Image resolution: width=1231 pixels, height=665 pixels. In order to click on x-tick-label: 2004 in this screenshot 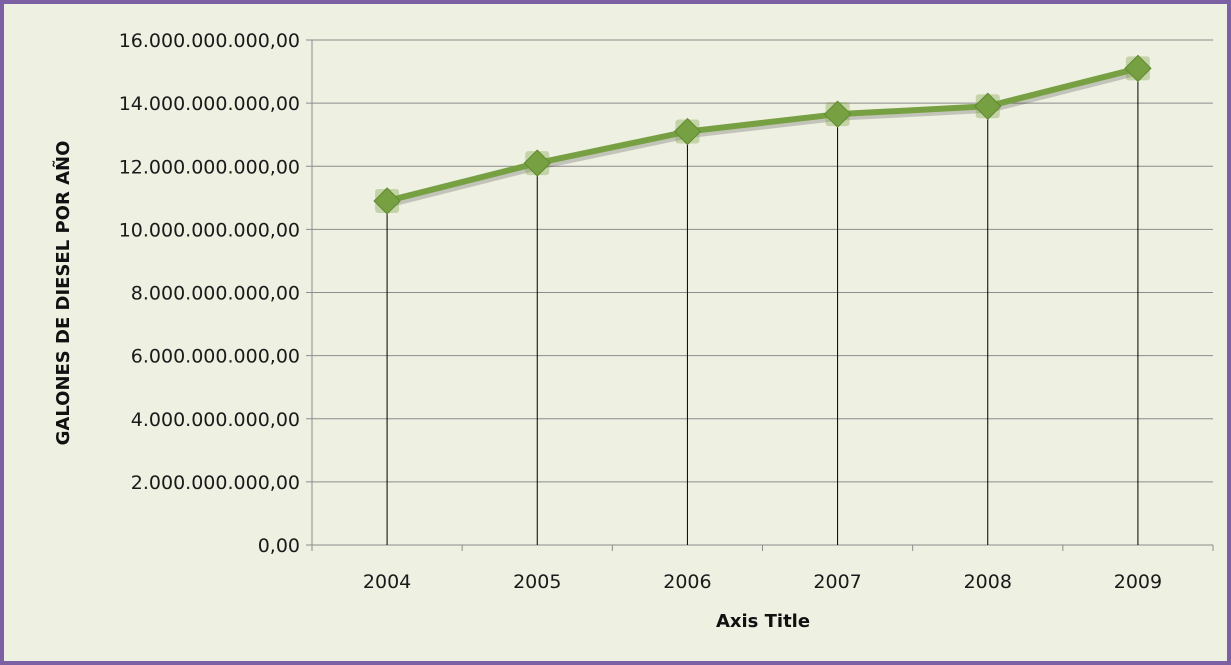, I will do `click(387, 582)`.